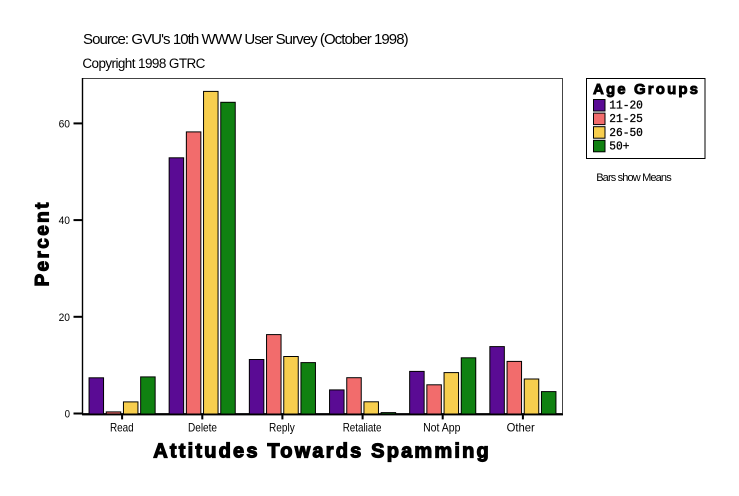 This screenshot has height=496, width=739. I want to click on svg-text: 50+, so click(619, 146).